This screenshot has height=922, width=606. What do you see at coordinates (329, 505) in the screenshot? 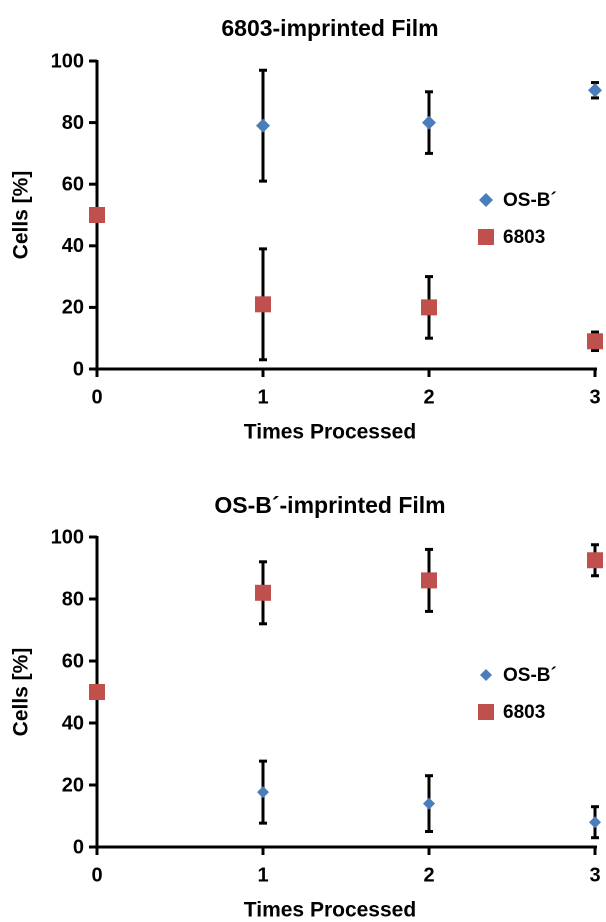
I see `chart-title: OS-B´-imprinted Film` at bounding box center [329, 505].